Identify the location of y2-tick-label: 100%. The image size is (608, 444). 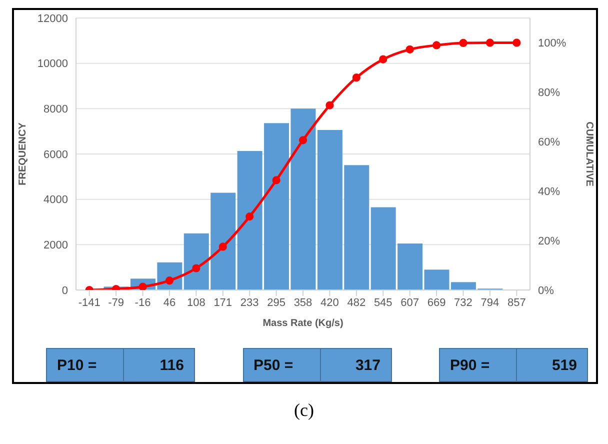
(552, 44).